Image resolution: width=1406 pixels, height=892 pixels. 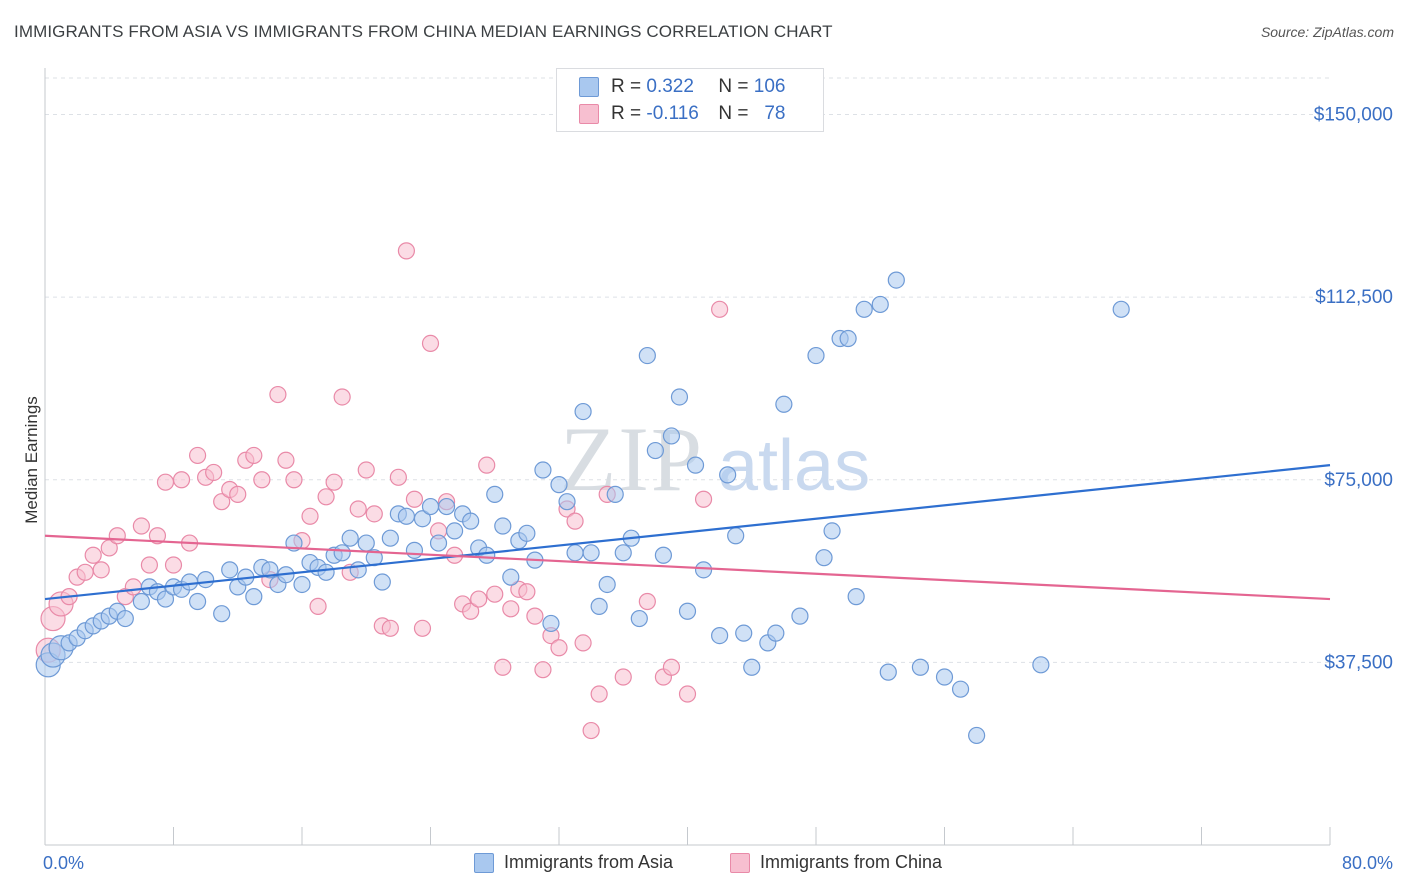 What do you see at coordinates (589, 114) in the screenshot?
I see `legend-swatch-china` at bounding box center [589, 114].